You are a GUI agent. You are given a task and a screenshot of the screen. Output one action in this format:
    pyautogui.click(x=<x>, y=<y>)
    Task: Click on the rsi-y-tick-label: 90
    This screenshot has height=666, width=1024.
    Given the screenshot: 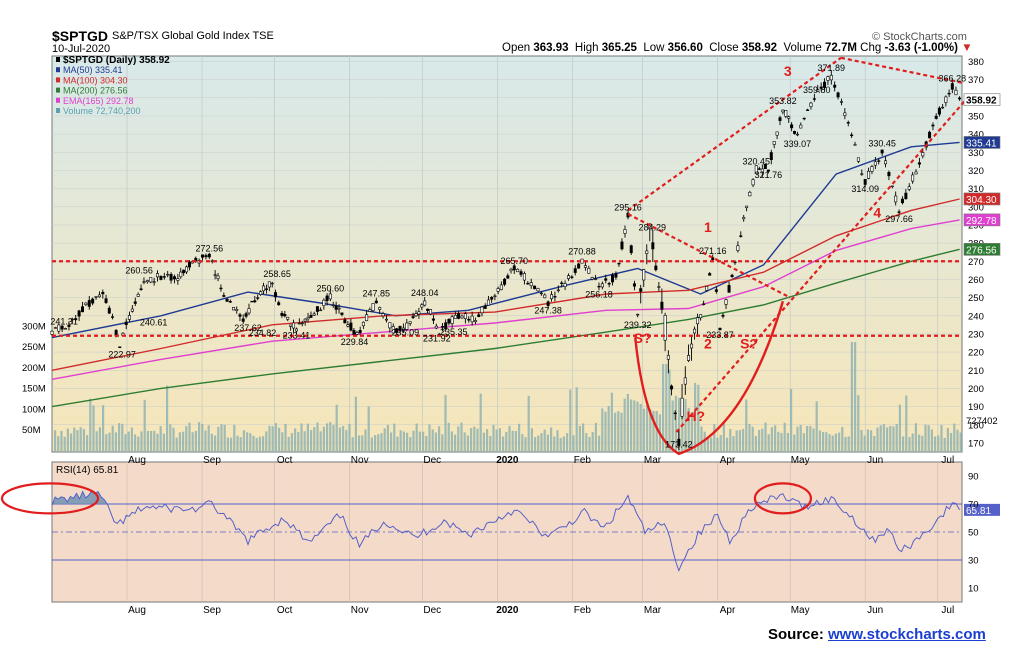 What is the action you would take?
    pyautogui.click(x=973, y=477)
    